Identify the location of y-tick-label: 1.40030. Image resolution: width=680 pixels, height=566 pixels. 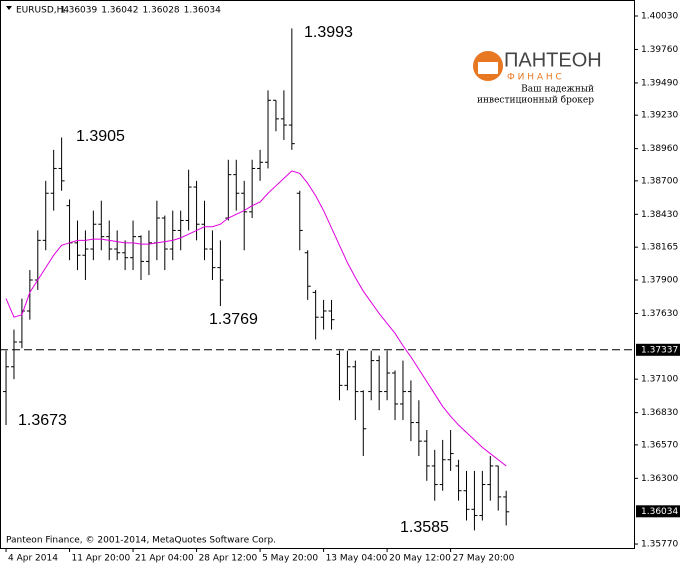
(659, 16).